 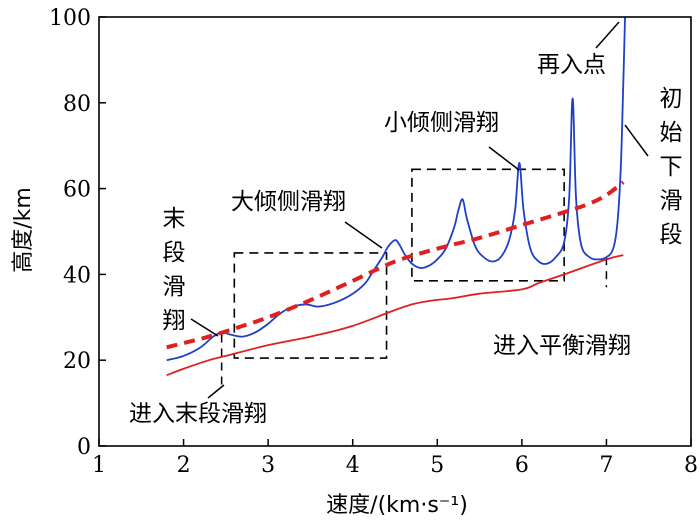 What do you see at coordinates (99, 465) in the screenshot?
I see `x-tick-label: 1` at bounding box center [99, 465].